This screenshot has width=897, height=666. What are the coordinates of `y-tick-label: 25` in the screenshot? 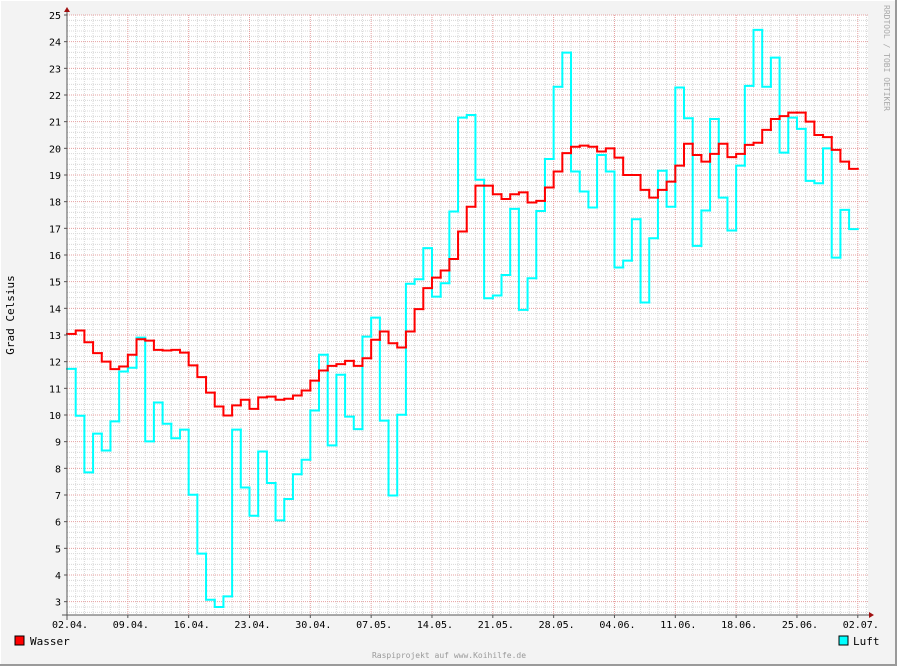 It's located at (55, 16).